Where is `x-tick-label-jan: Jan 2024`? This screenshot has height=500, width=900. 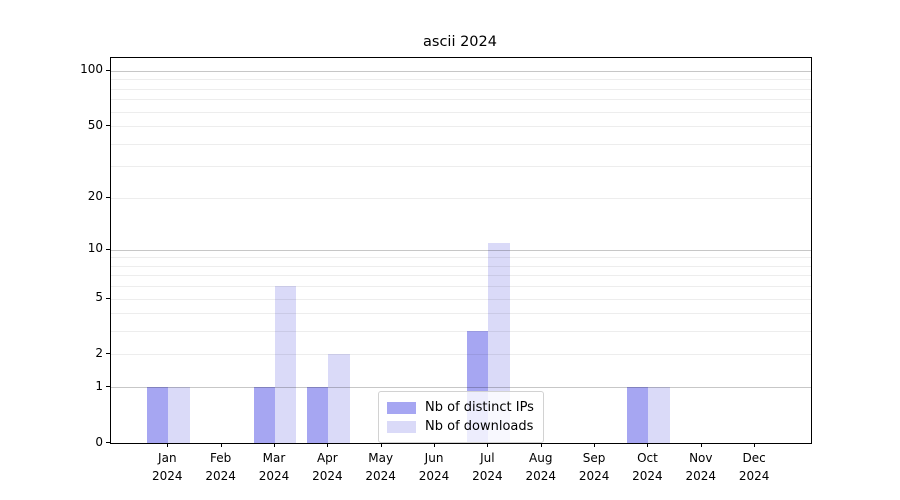 x-tick-label-jan: Jan 2024 is located at coordinates (167, 467).